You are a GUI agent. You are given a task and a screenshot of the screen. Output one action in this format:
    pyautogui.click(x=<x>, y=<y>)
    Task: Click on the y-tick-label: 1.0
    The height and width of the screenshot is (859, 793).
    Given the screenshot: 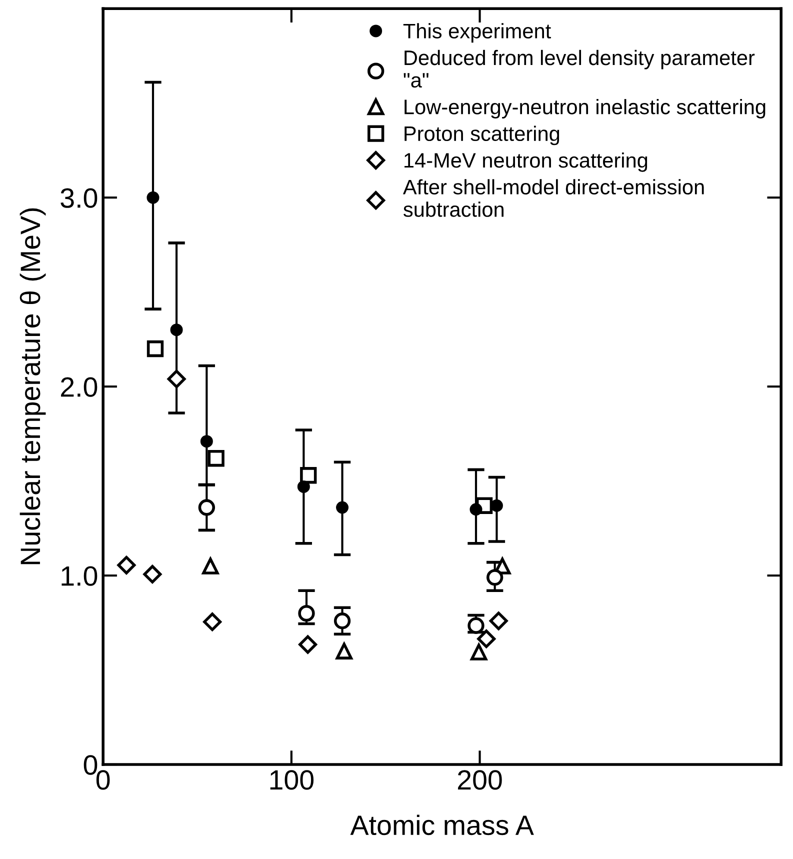 What is the action you would take?
    pyautogui.click(x=80, y=576)
    